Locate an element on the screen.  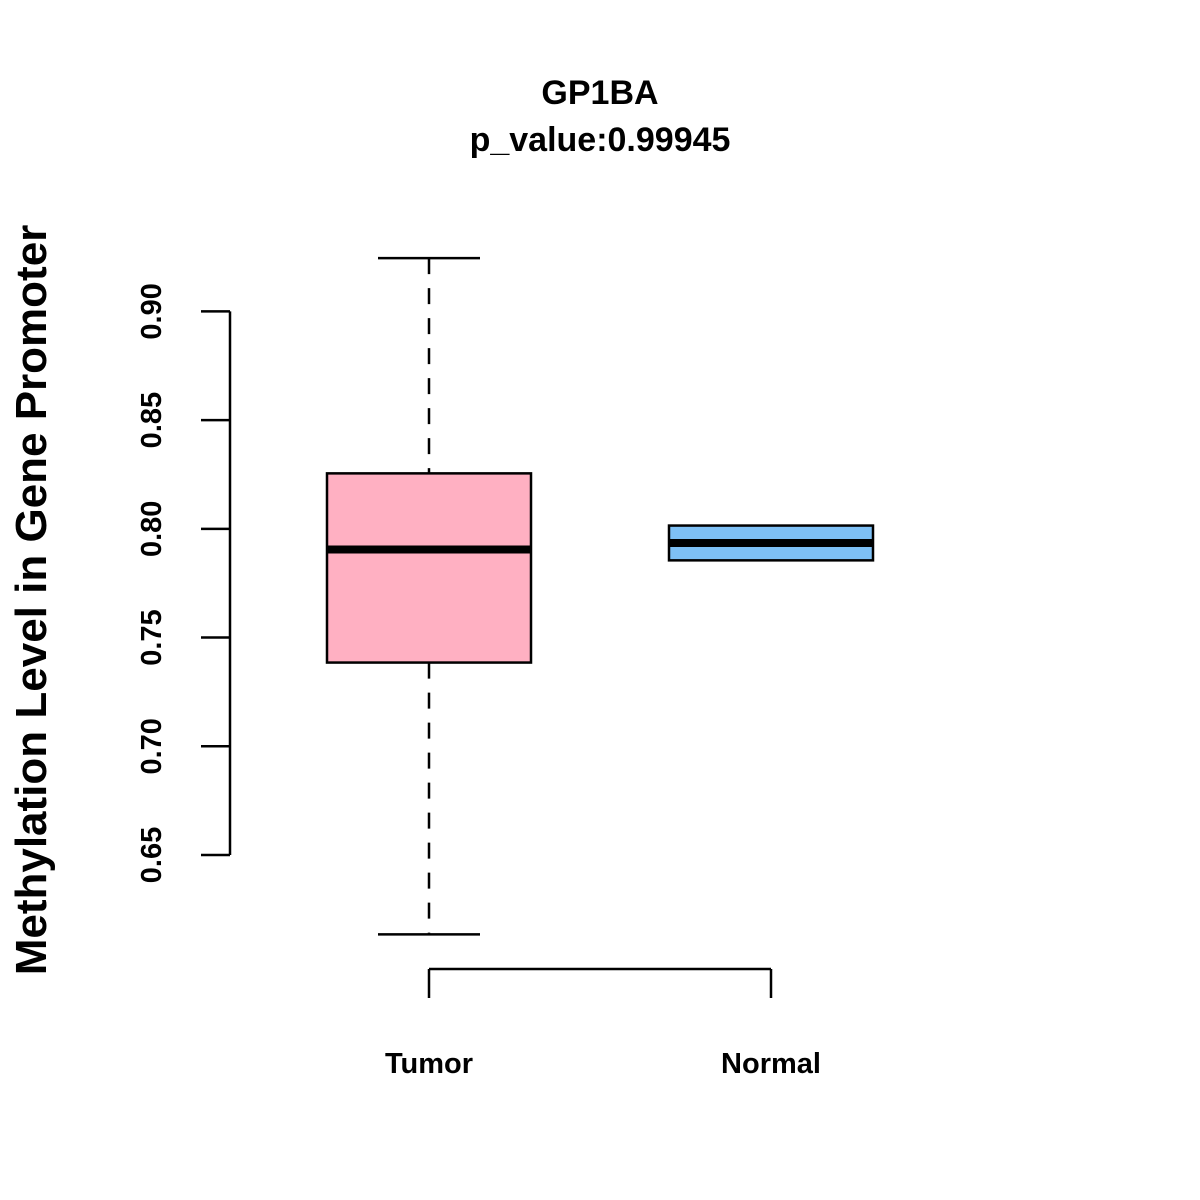
box-tumor is located at coordinates (429, 596).